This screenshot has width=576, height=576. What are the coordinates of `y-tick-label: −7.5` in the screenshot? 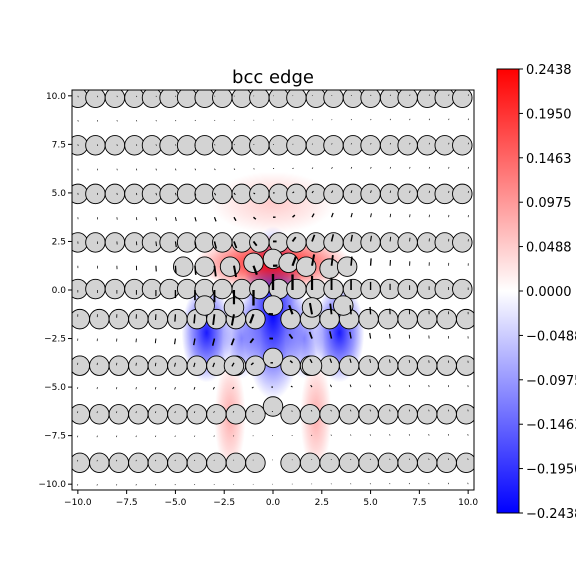 It's located at (55, 437).